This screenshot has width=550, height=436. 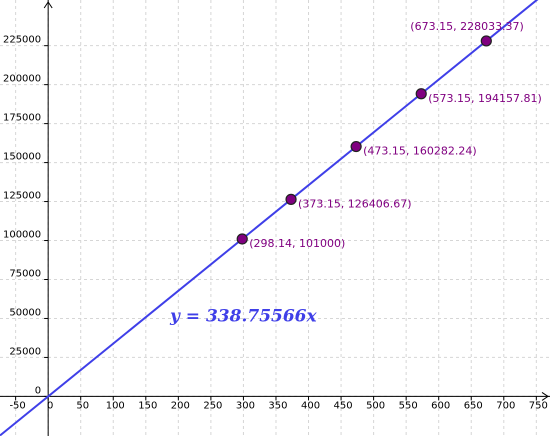 What do you see at coordinates (22, 196) in the screenshot?
I see `y-tick-label: 125000` at bounding box center [22, 196].